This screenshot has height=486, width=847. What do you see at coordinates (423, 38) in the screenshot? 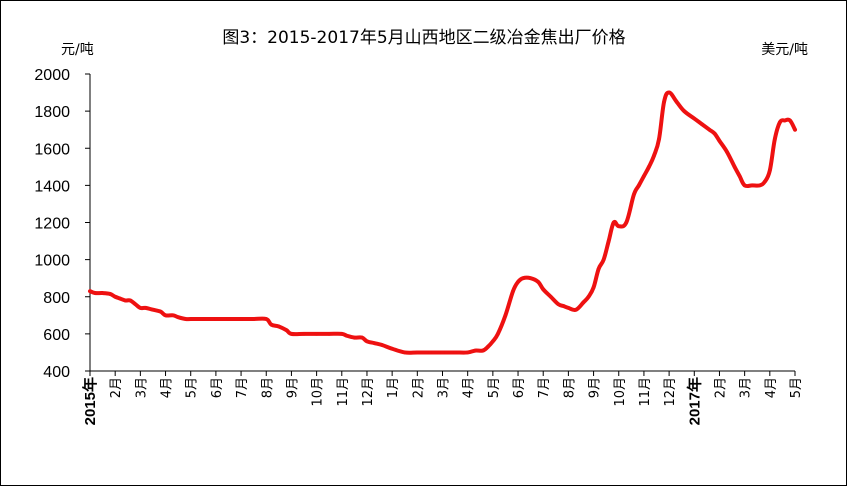
I see `chart-title: 图3：2015-2017年5月山西地区二级冶金焦出厂价格` at bounding box center [423, 38].